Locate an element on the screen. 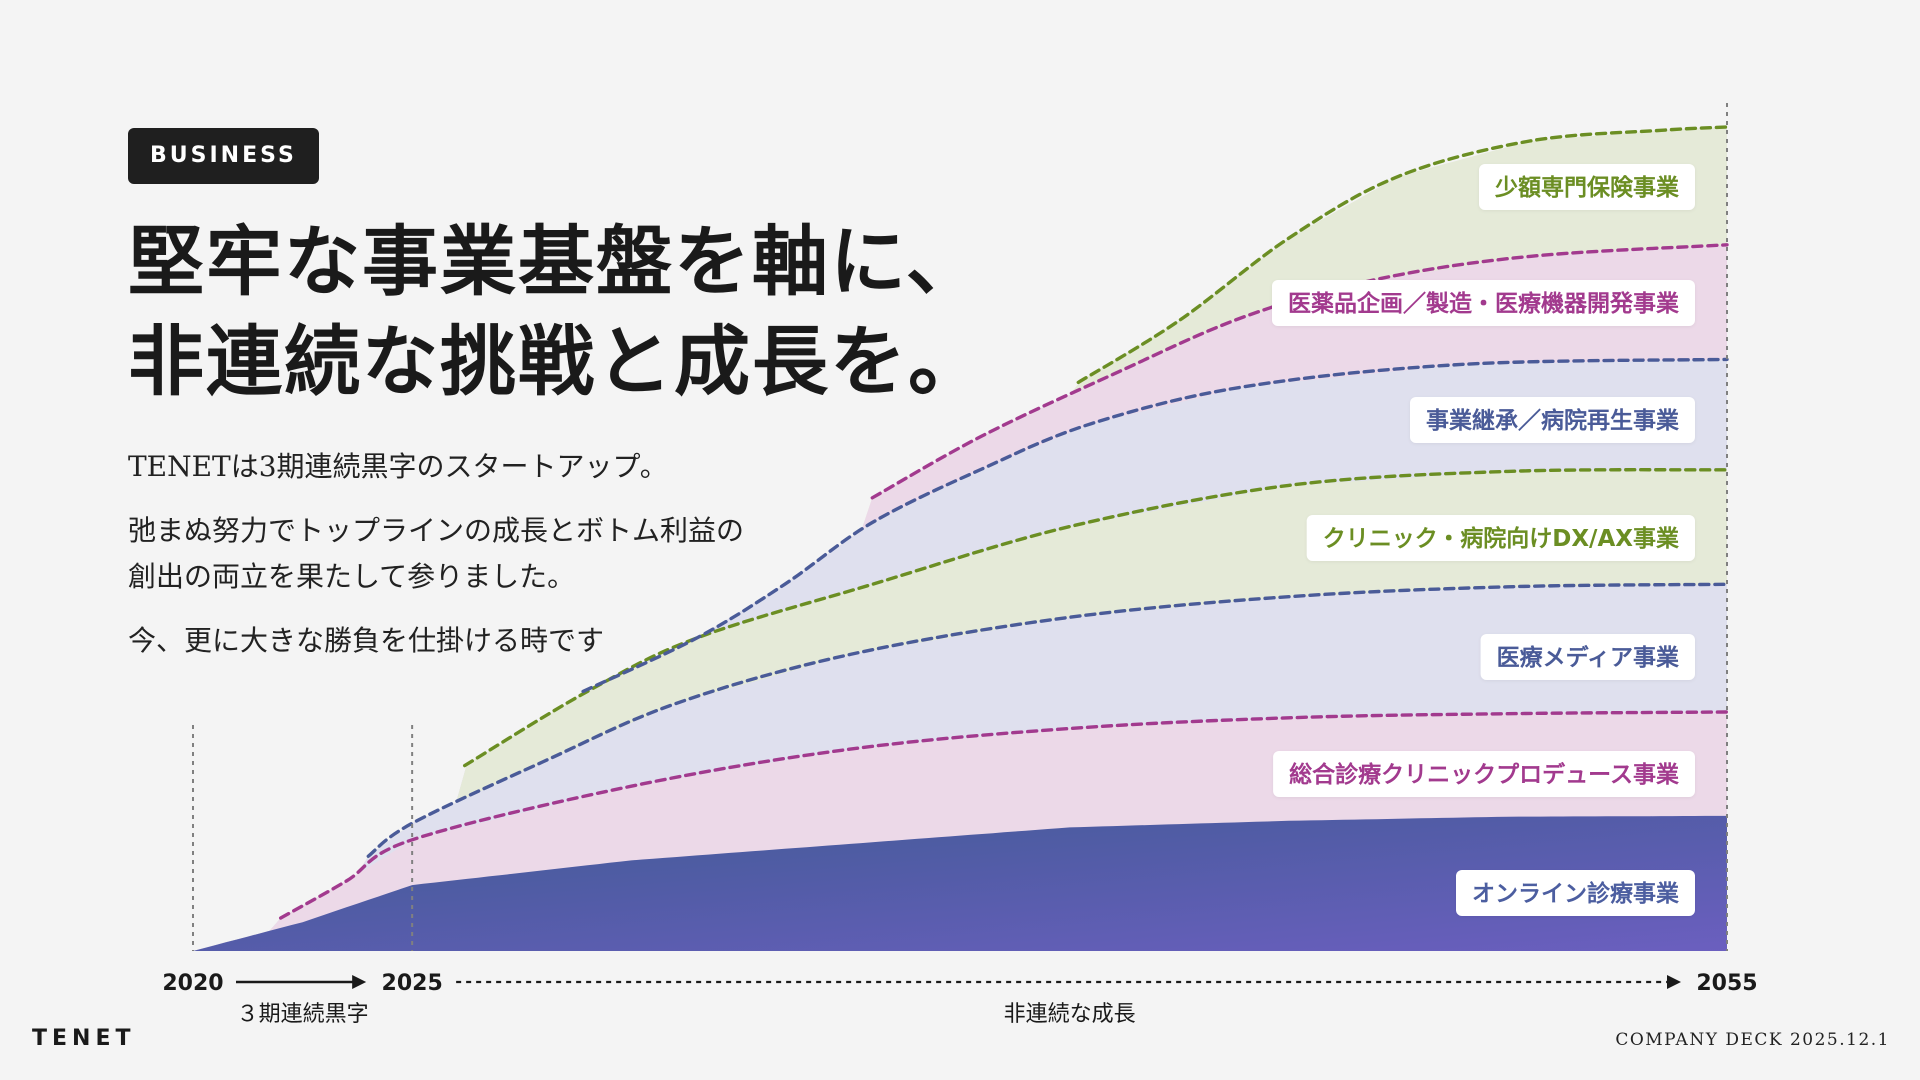 This screenshot has width=1920, height=1080. headline-line-2: 非連続な挑戦と成長を。 is located at coordinates (557, 361).